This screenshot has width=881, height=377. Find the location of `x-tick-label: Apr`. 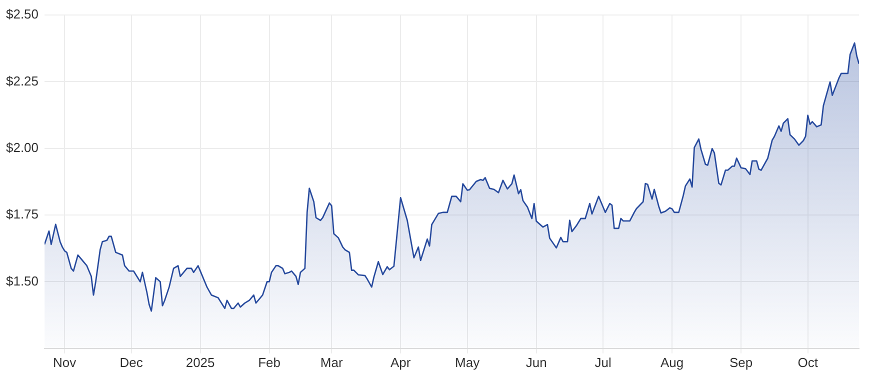

x-tick-label: Apr is located at coordinates (401, 362).